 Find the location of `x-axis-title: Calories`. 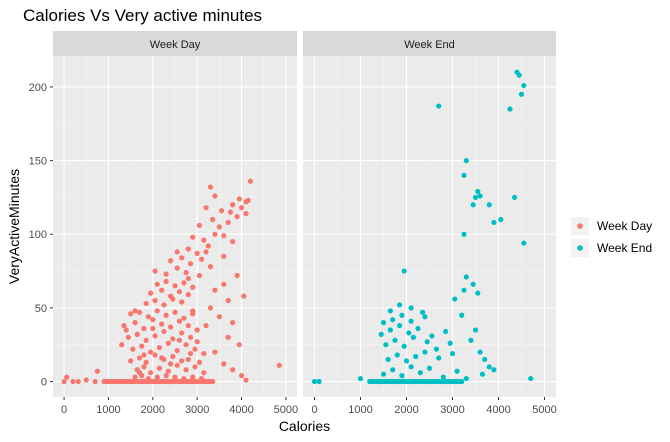

x-axis-title: Calories is located at coordinates (304, 426).